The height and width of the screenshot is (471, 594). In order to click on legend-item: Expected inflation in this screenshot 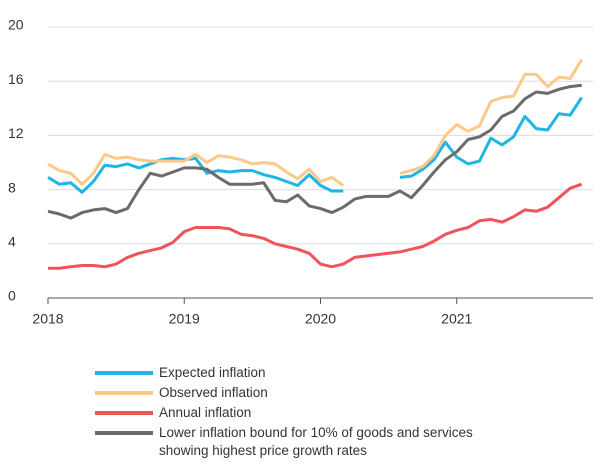, I will do `click(310, 373)`.